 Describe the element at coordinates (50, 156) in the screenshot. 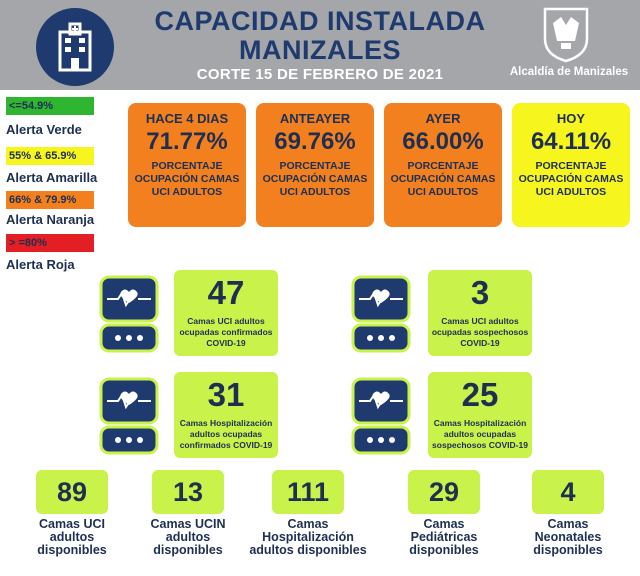

I see `legend-chip-amarilla: 55% & 65.9%` at that location.